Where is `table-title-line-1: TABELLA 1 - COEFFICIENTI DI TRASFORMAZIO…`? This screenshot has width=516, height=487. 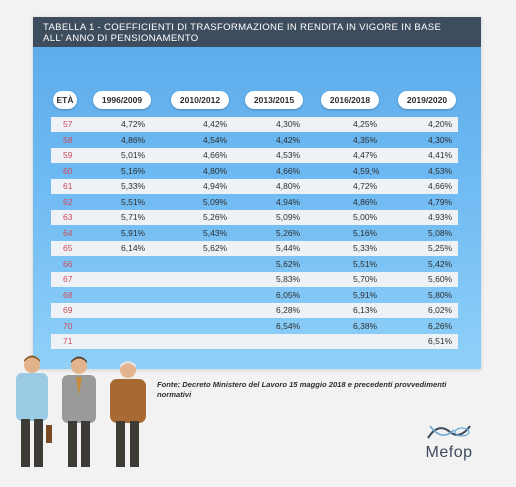 table-title-line-1: TABELLA 1 - COEFFICIENTI DI TRASFORMAZIO… is located at coordinates (242, 27).